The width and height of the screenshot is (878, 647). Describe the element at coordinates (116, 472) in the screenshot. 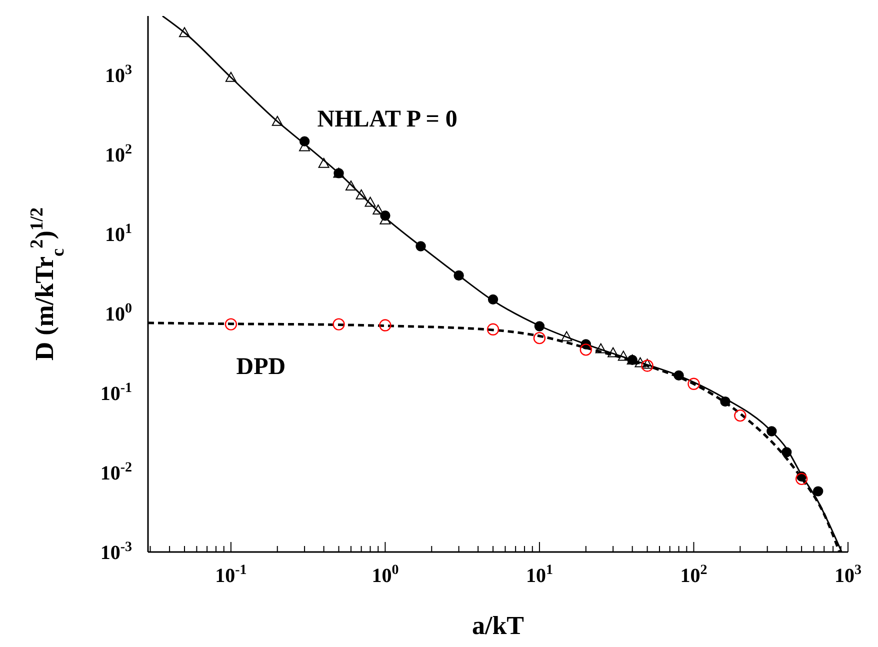

I see `y-tick-label: 10$^{-2}$` at that location.